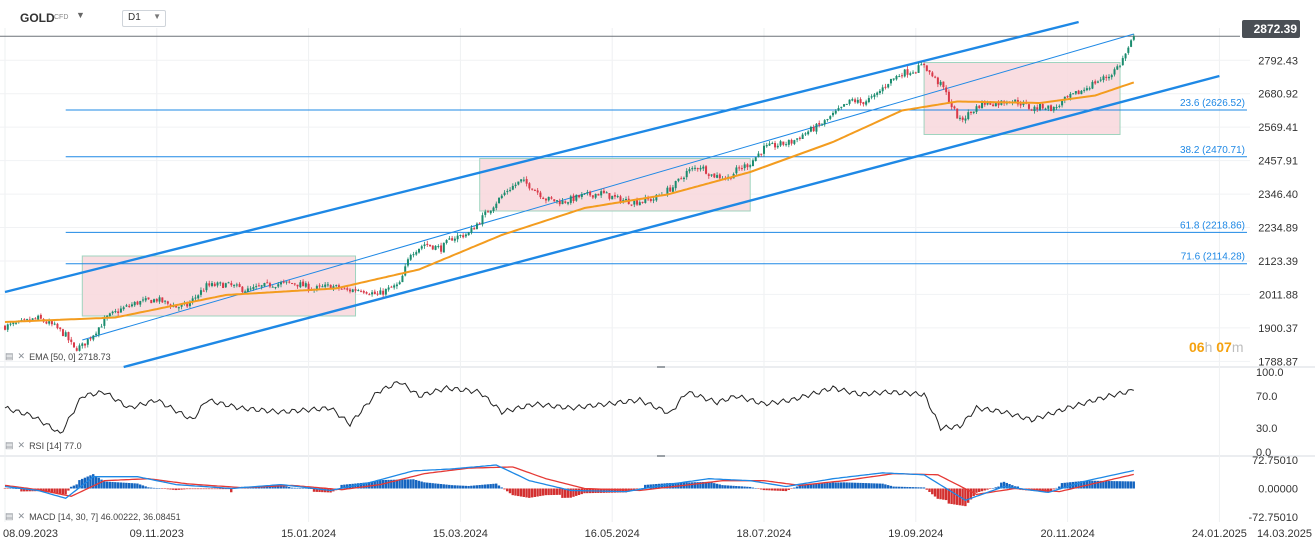  What do you see at coordinates (144, 18) in the screenshot?
I see `timeframe-select: D1 ▼` at bounding box center [144, 18].